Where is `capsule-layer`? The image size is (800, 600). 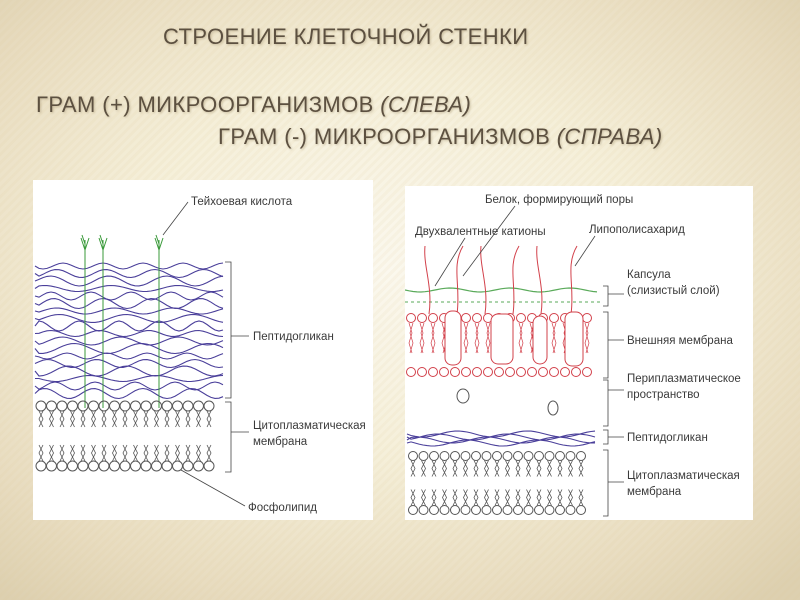 capsule-layer is located at coordinates (502, 295).